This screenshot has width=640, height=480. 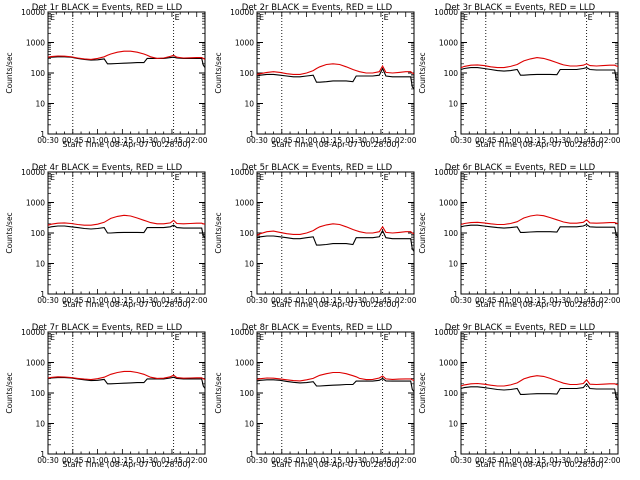 What do you see at coordinates (317, 8) in the screenshot?
I see `panel-title: Det 2r BLACK = Events, RED = LLD` at bounding box center [317, 8].